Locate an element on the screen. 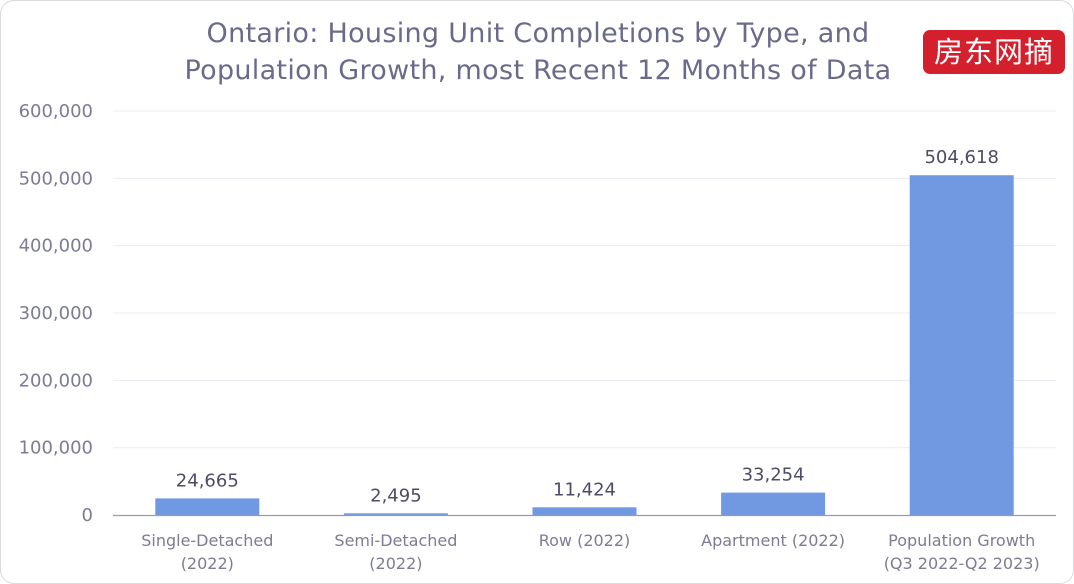 The image size is (1074, 584). y-tick-label: 100,000 is located at coordinates (56, 448).